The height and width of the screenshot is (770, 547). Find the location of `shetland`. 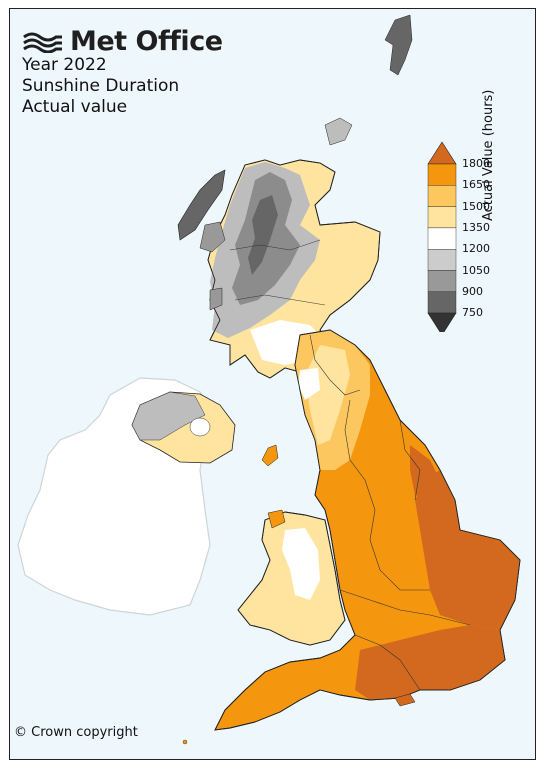

shetland is located at coordinates (398, 45).